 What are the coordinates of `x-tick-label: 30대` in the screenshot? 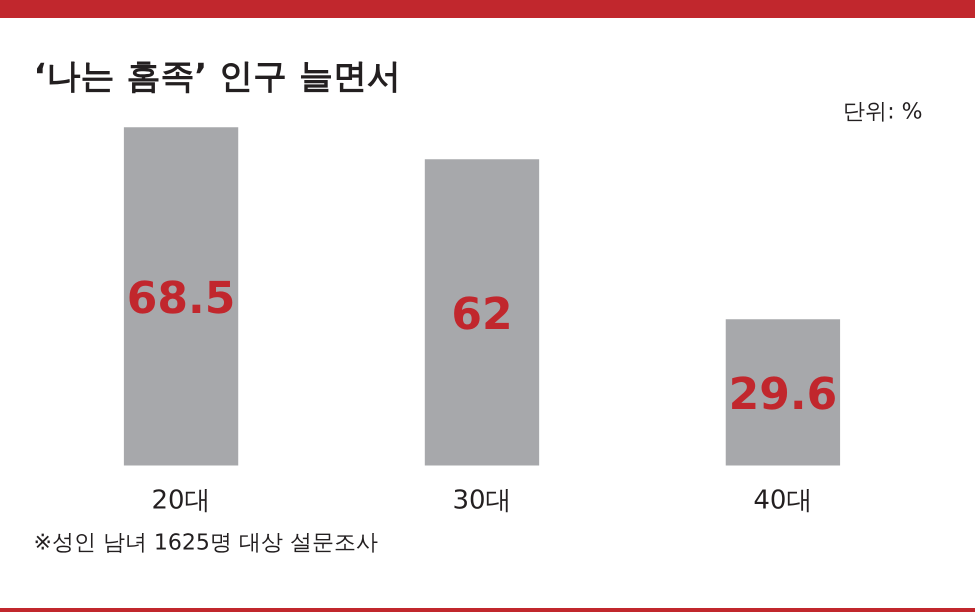 It's located at (482, 501).